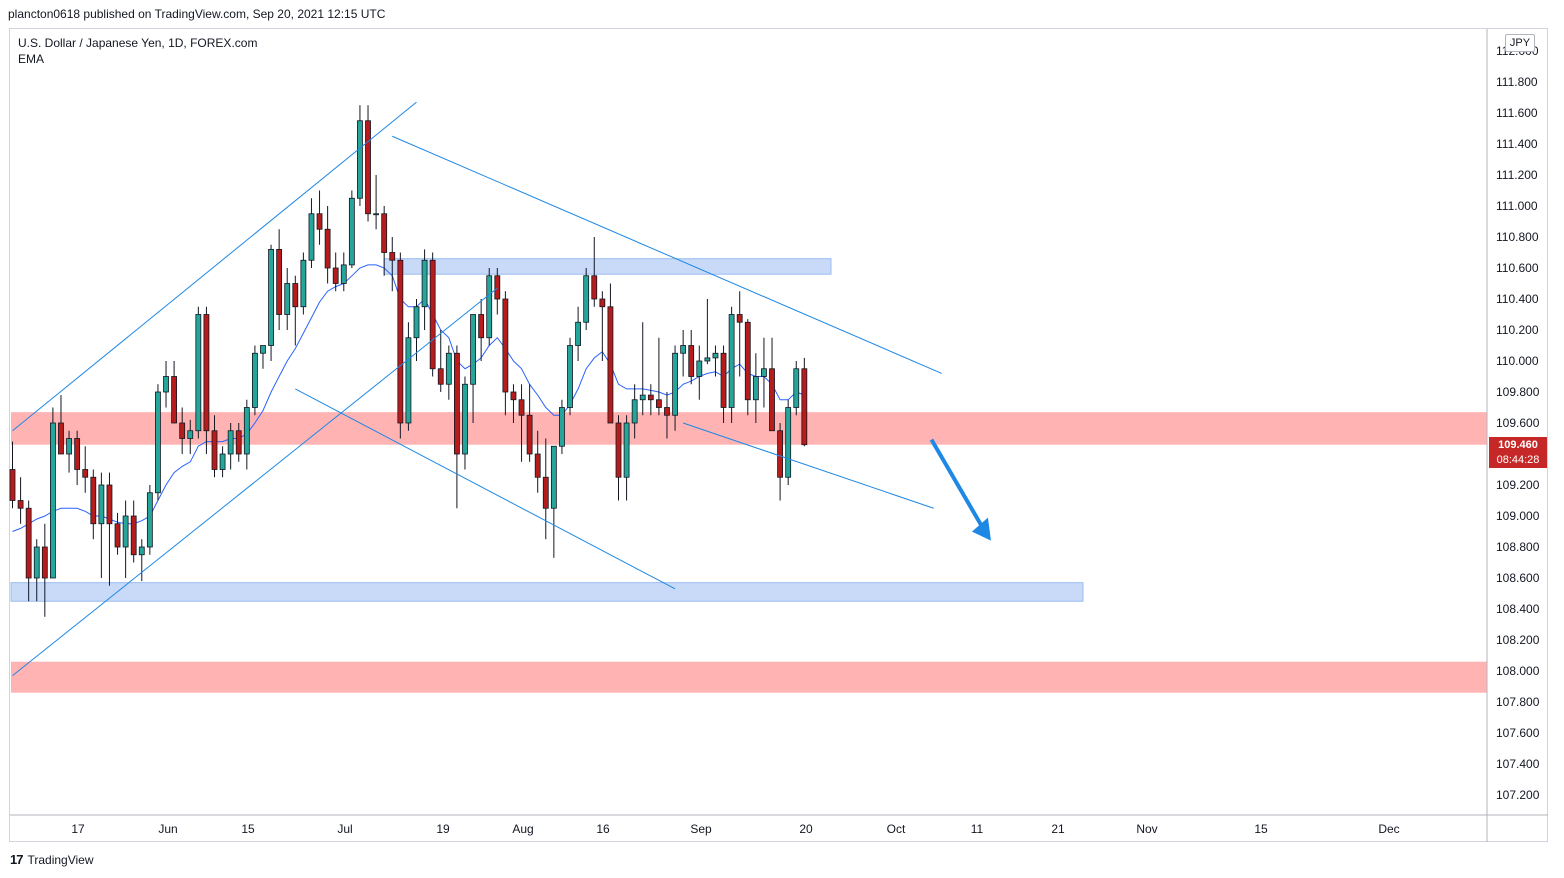  What do you see at coordinates (1518, 445) in the screenshot?
I see `last-price: 109.460` at bounding box center [1518, 445].